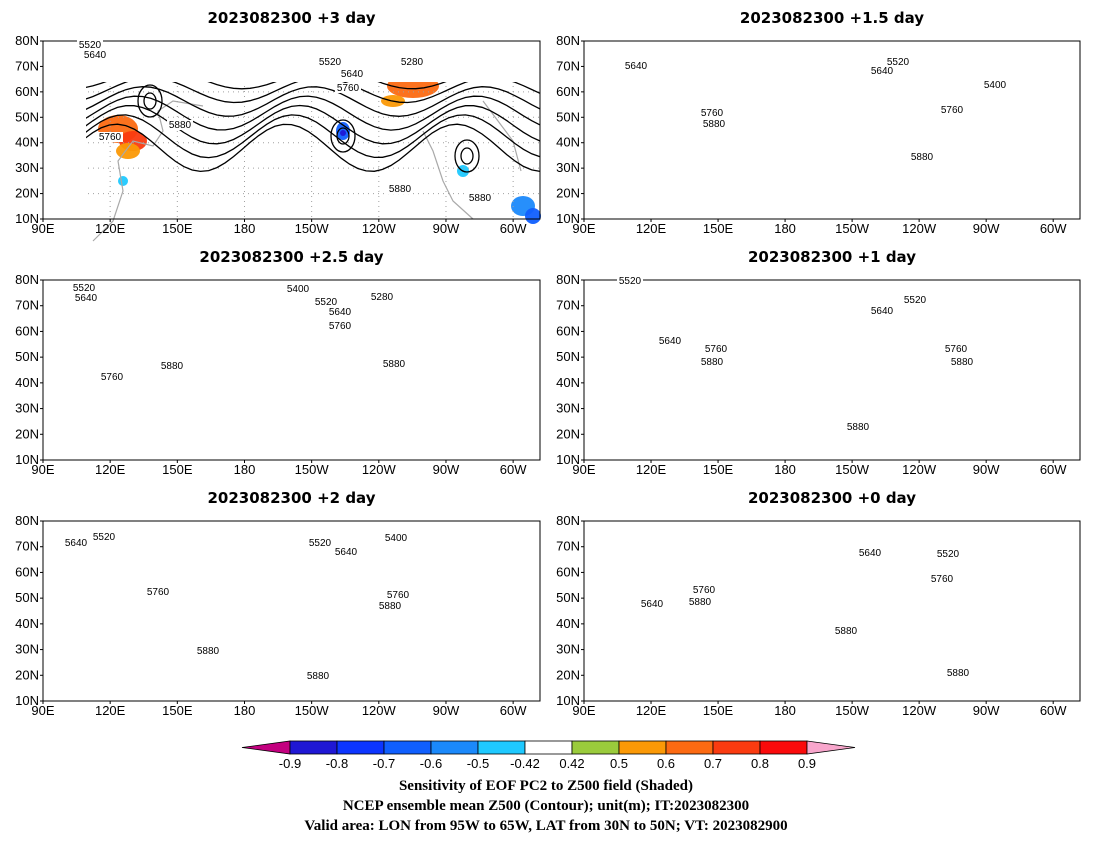 This screenshot has width=1100, height=850. Describe the element at coordinates (291, 370) in the screenshot. I see `panel-frame` at that location.